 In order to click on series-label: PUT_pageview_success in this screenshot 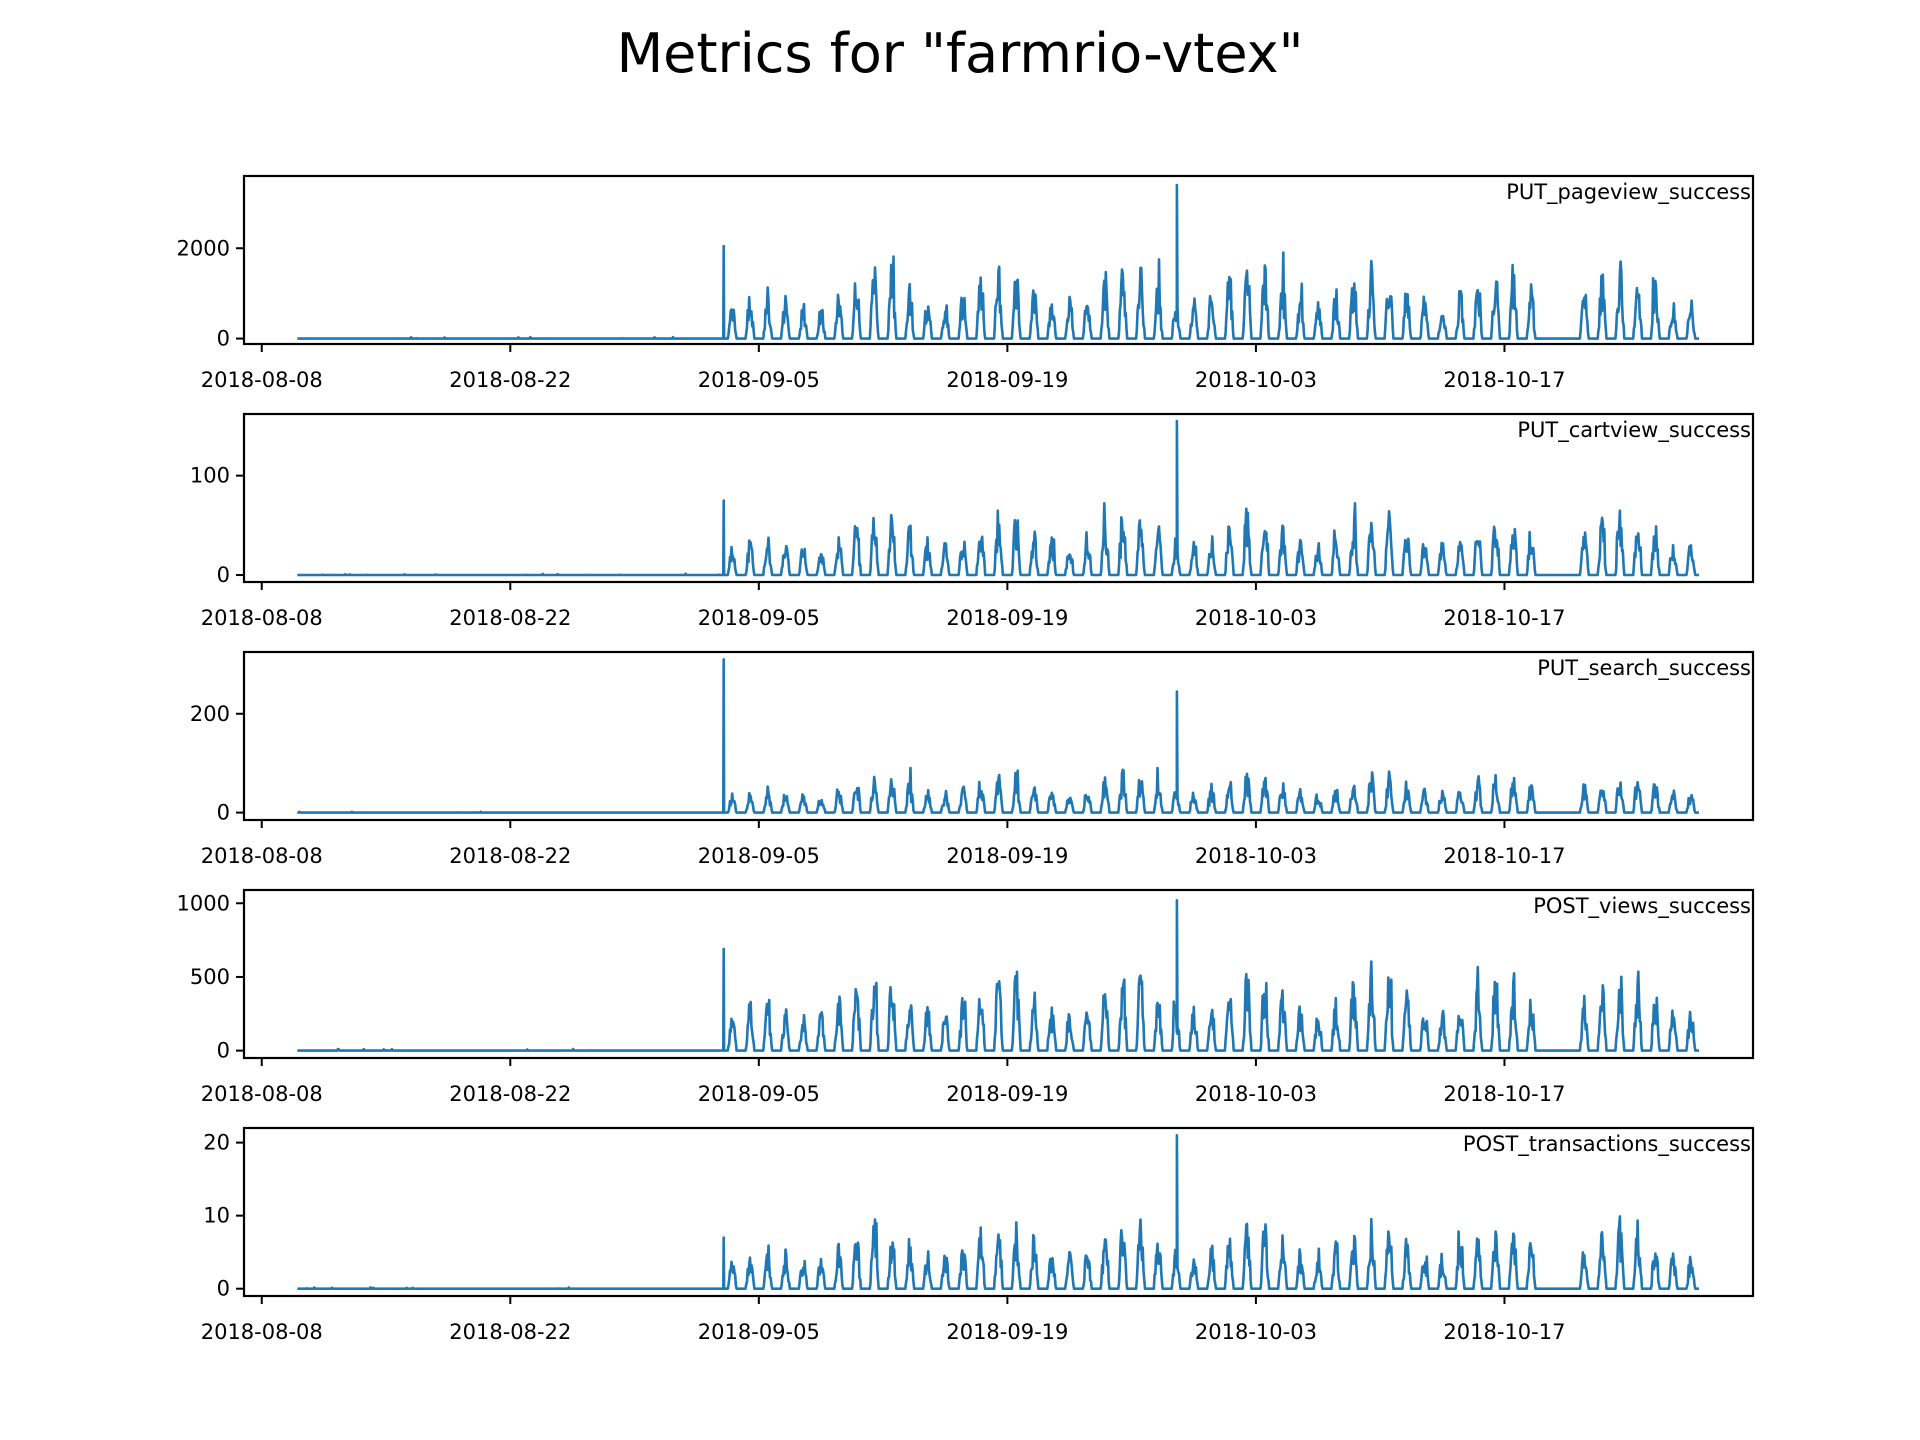, I will do `click(1628, 192)`.